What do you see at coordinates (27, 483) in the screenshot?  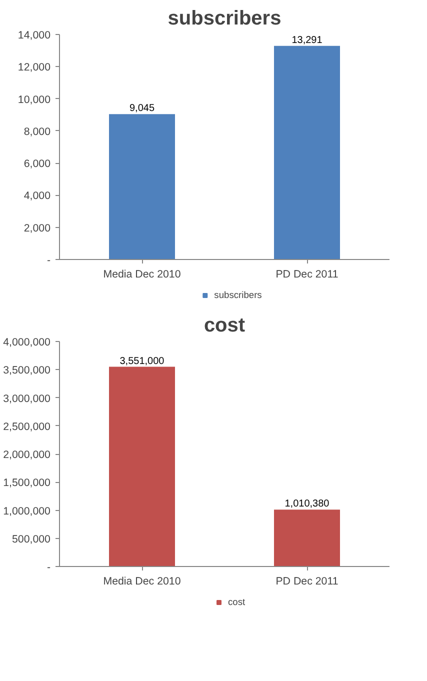 I see `y-tick-label: 1,500,000` at bounding box center [27, 483].